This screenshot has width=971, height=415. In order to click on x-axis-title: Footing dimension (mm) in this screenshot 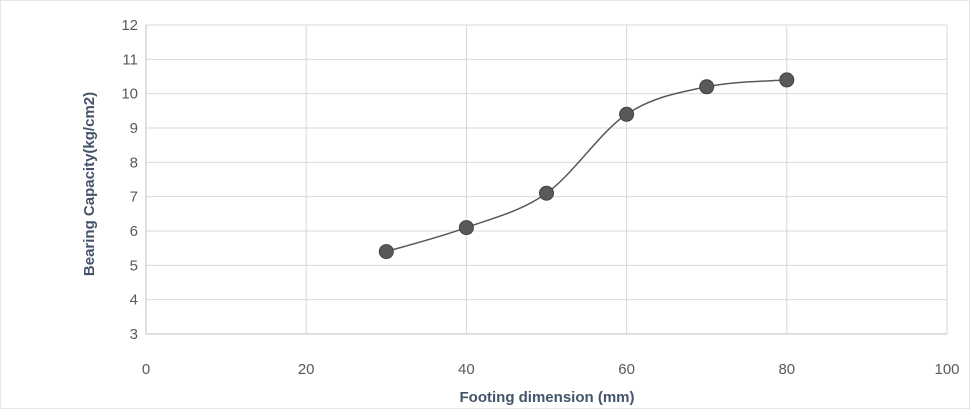, I will do `click(547, 397)`.